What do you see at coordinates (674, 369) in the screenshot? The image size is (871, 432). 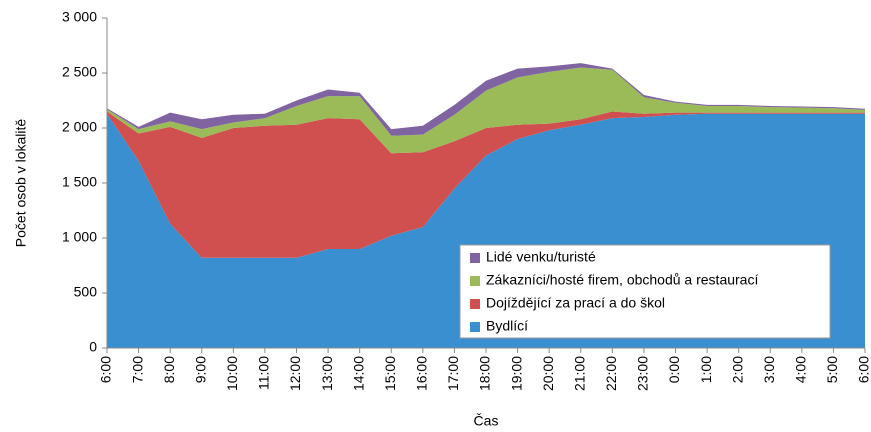 I see `x-tick-label: 0:00` at bounding box center [674, 369].